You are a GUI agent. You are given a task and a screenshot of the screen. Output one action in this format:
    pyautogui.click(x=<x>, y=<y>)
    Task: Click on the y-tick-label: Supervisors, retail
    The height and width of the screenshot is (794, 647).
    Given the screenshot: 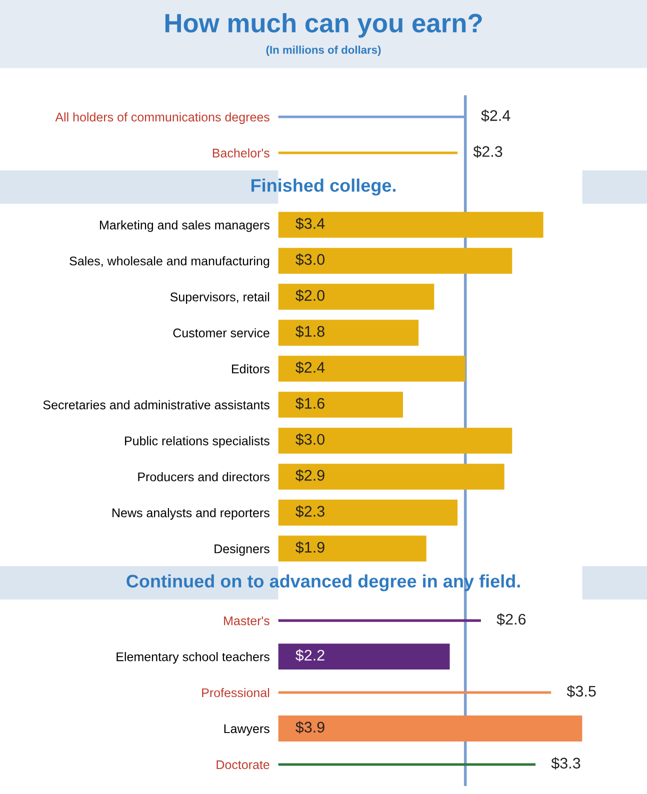 What is the action you would take?
    pyautogui.click(x=220, y=298)
    